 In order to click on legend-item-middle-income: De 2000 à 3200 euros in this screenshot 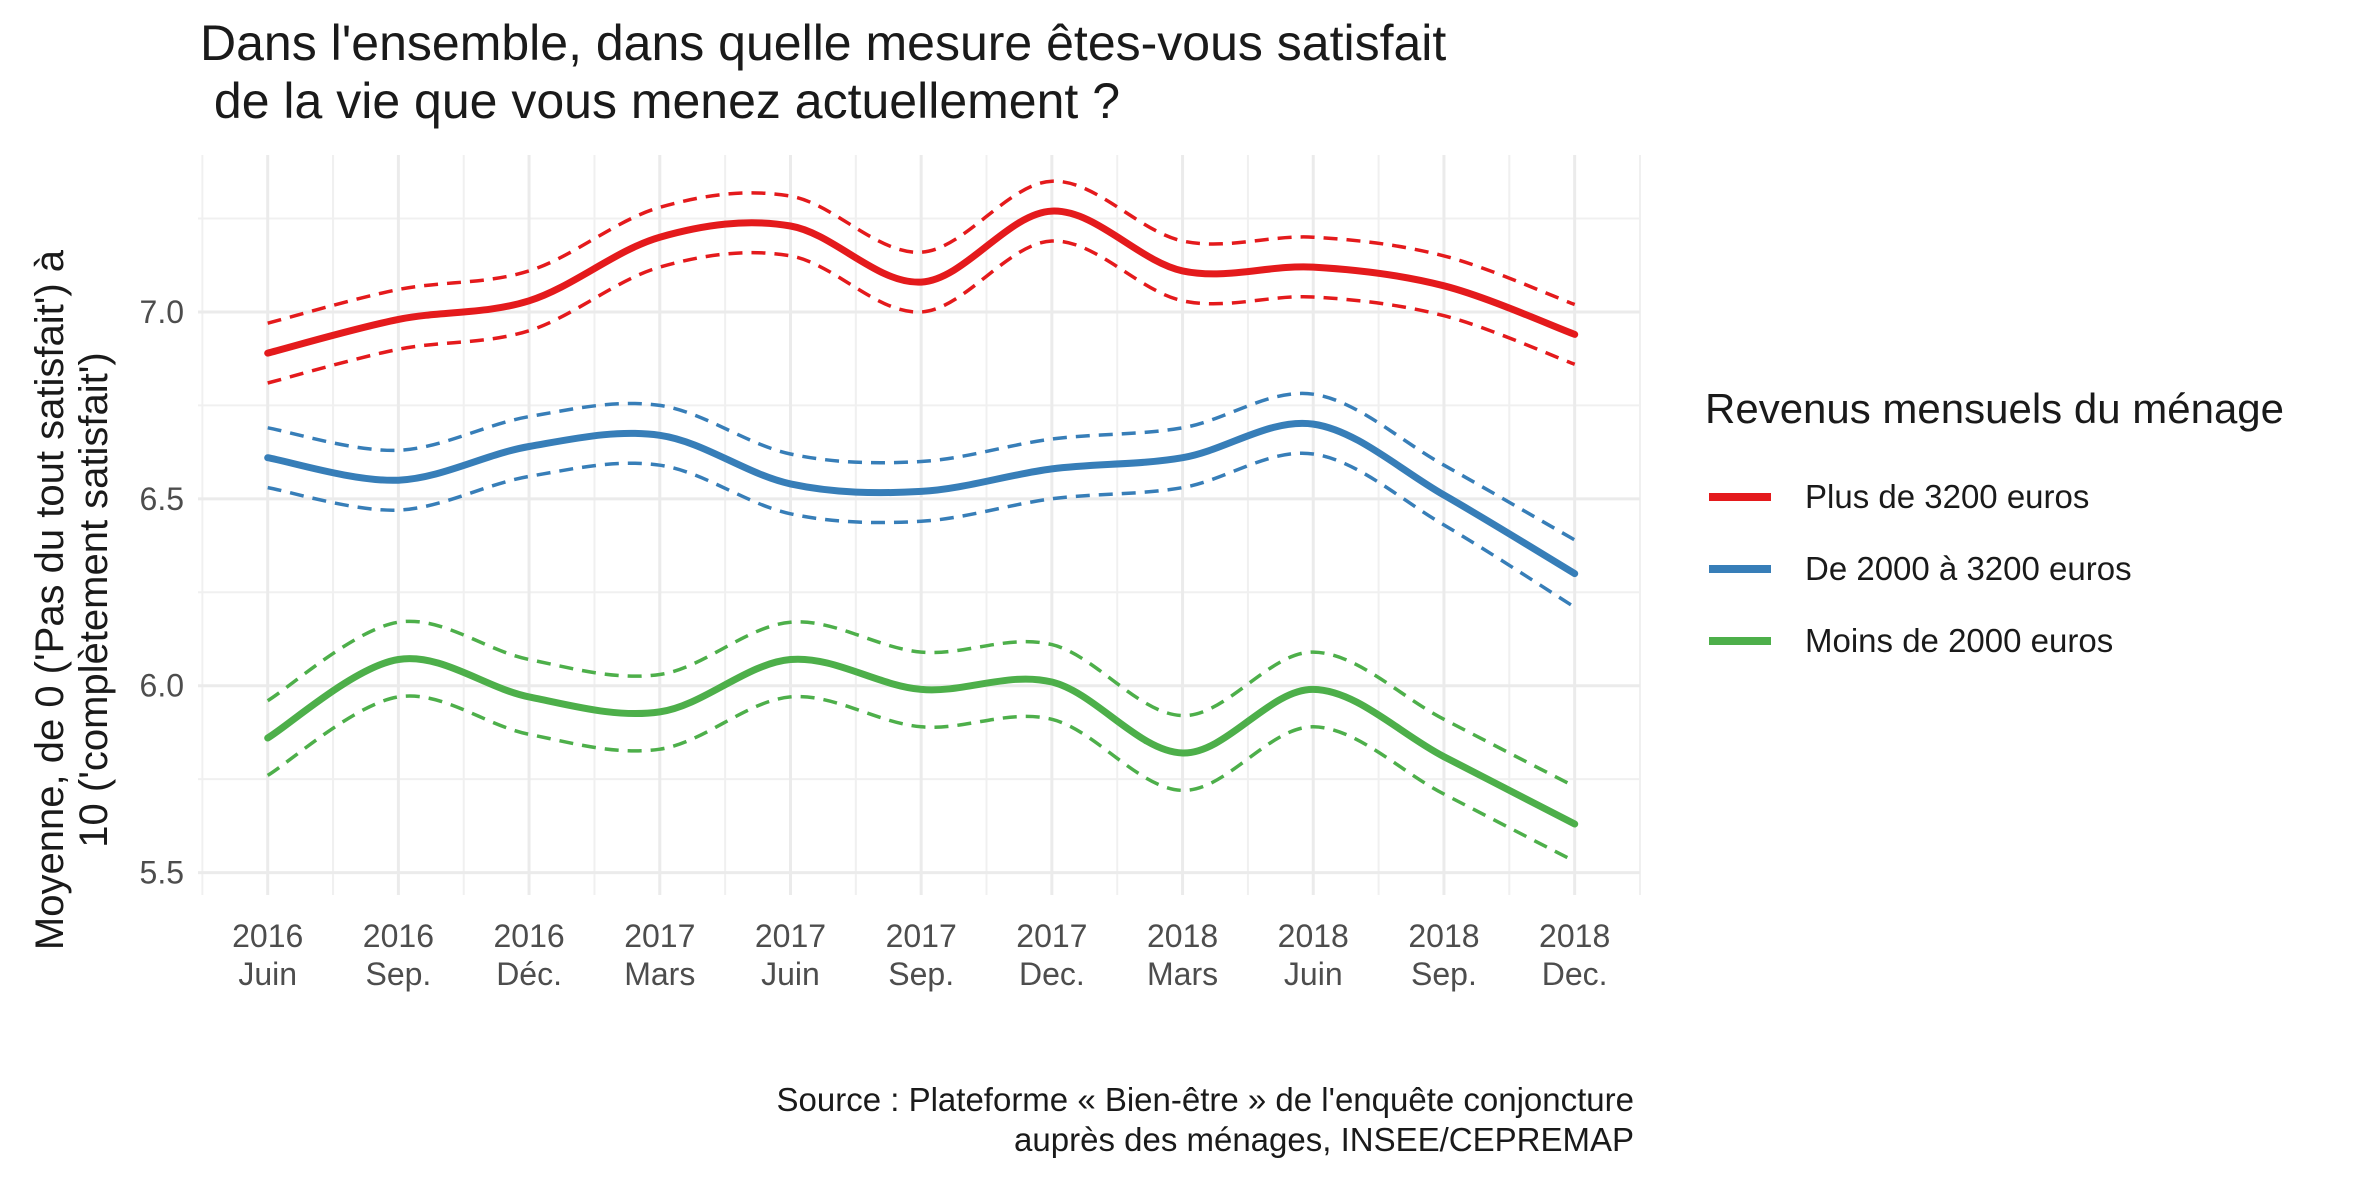, I will do `click(1994, 569)`.